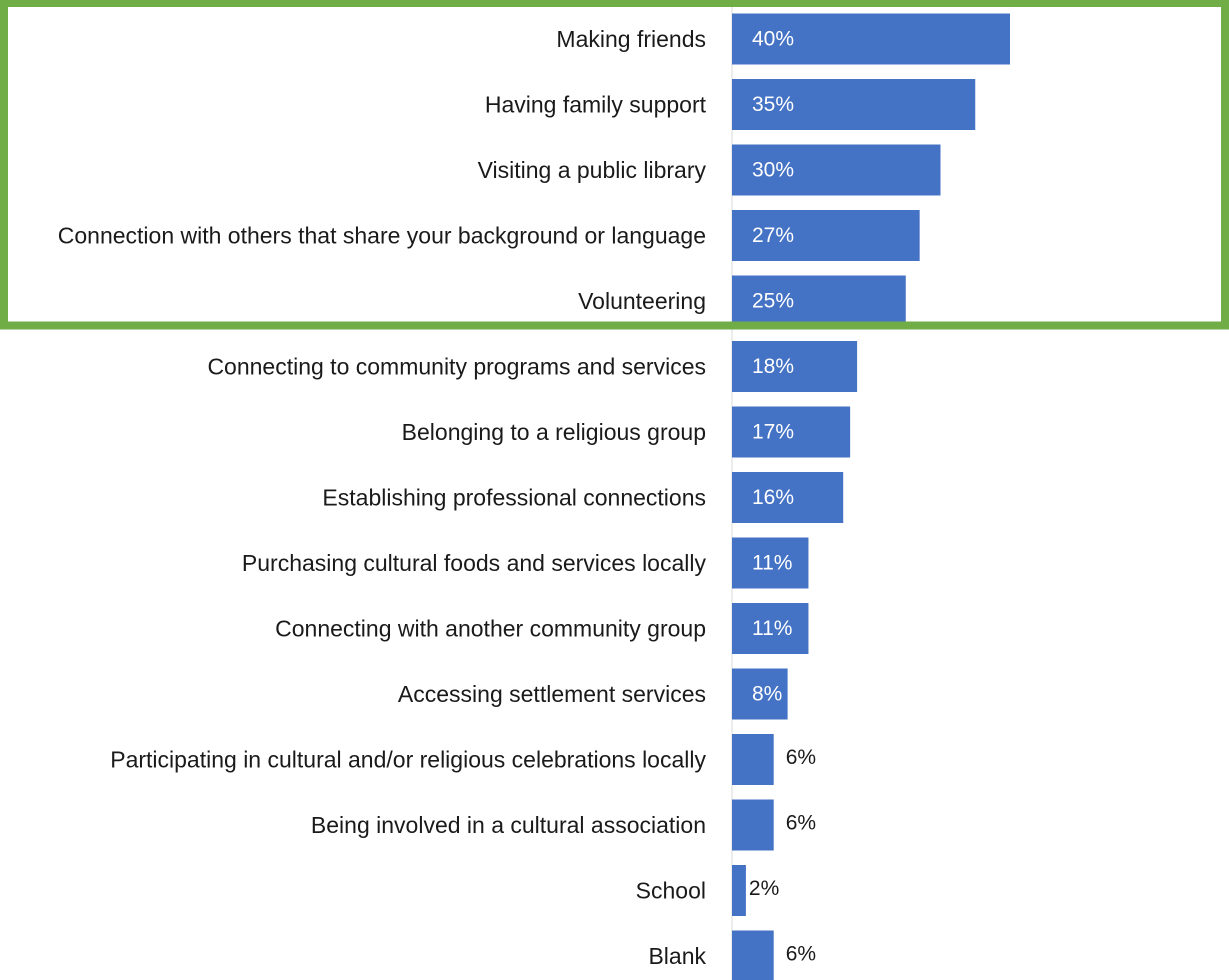 The width and height of the screenshot is (1229, 980). I want to click on category-label: Having family support, so click(596, 105).